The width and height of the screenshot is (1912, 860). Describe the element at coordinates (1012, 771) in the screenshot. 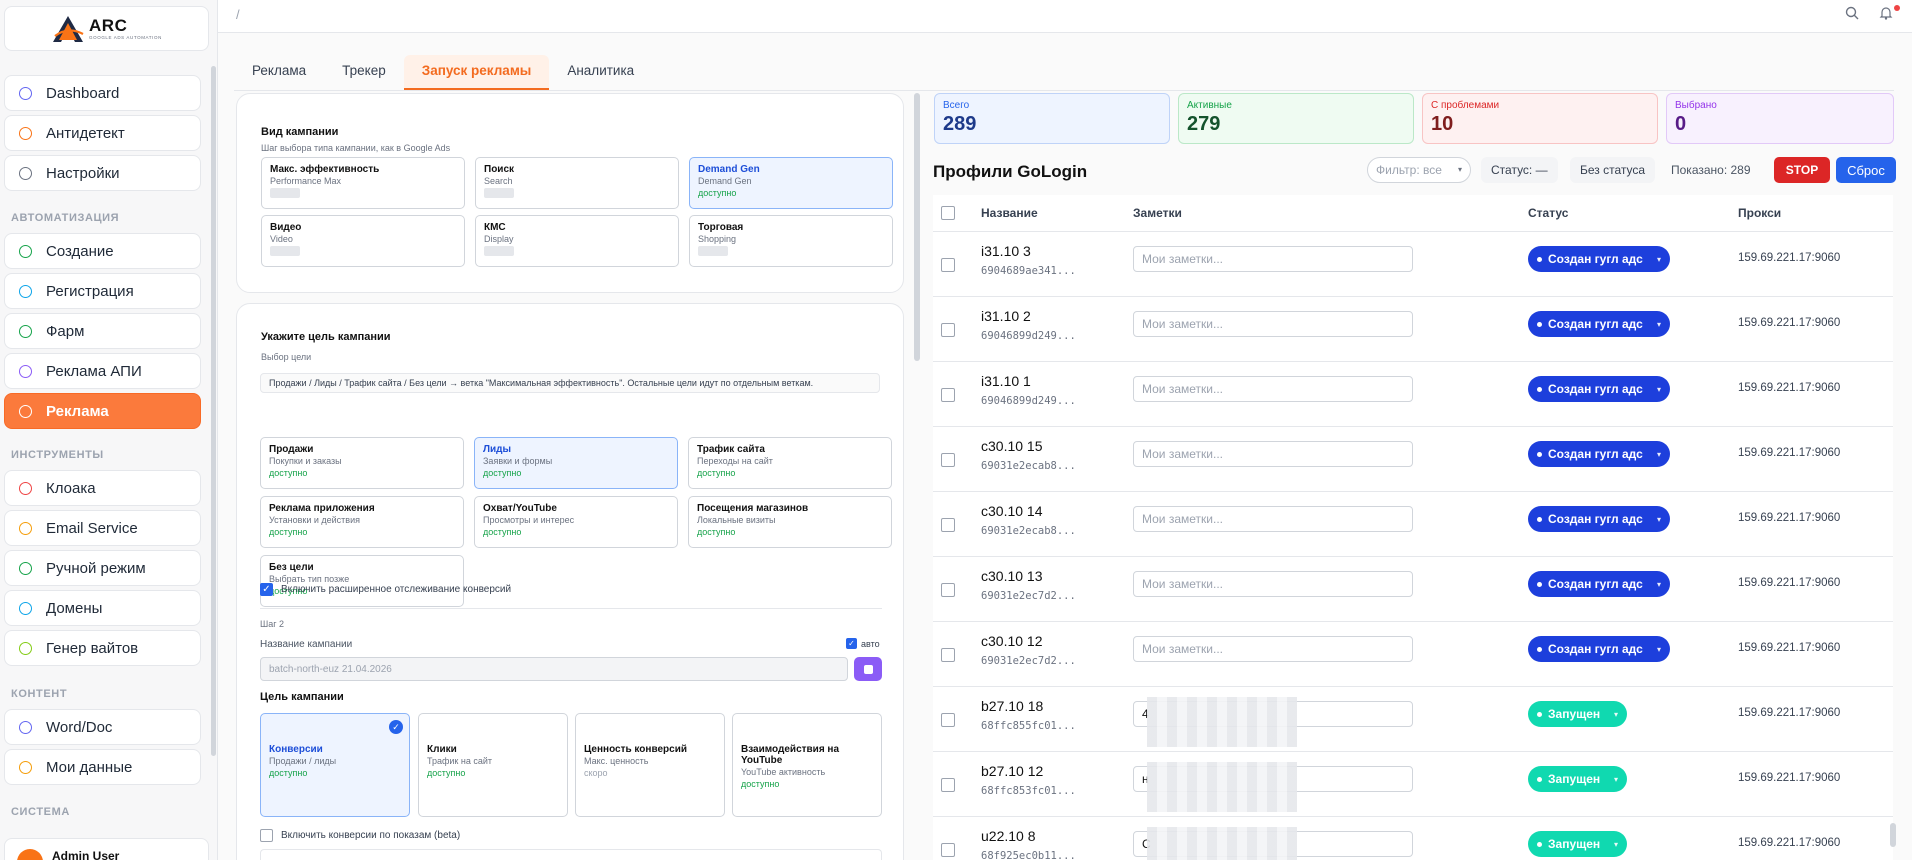

I see `profile-name: b27.10 12` at that location.